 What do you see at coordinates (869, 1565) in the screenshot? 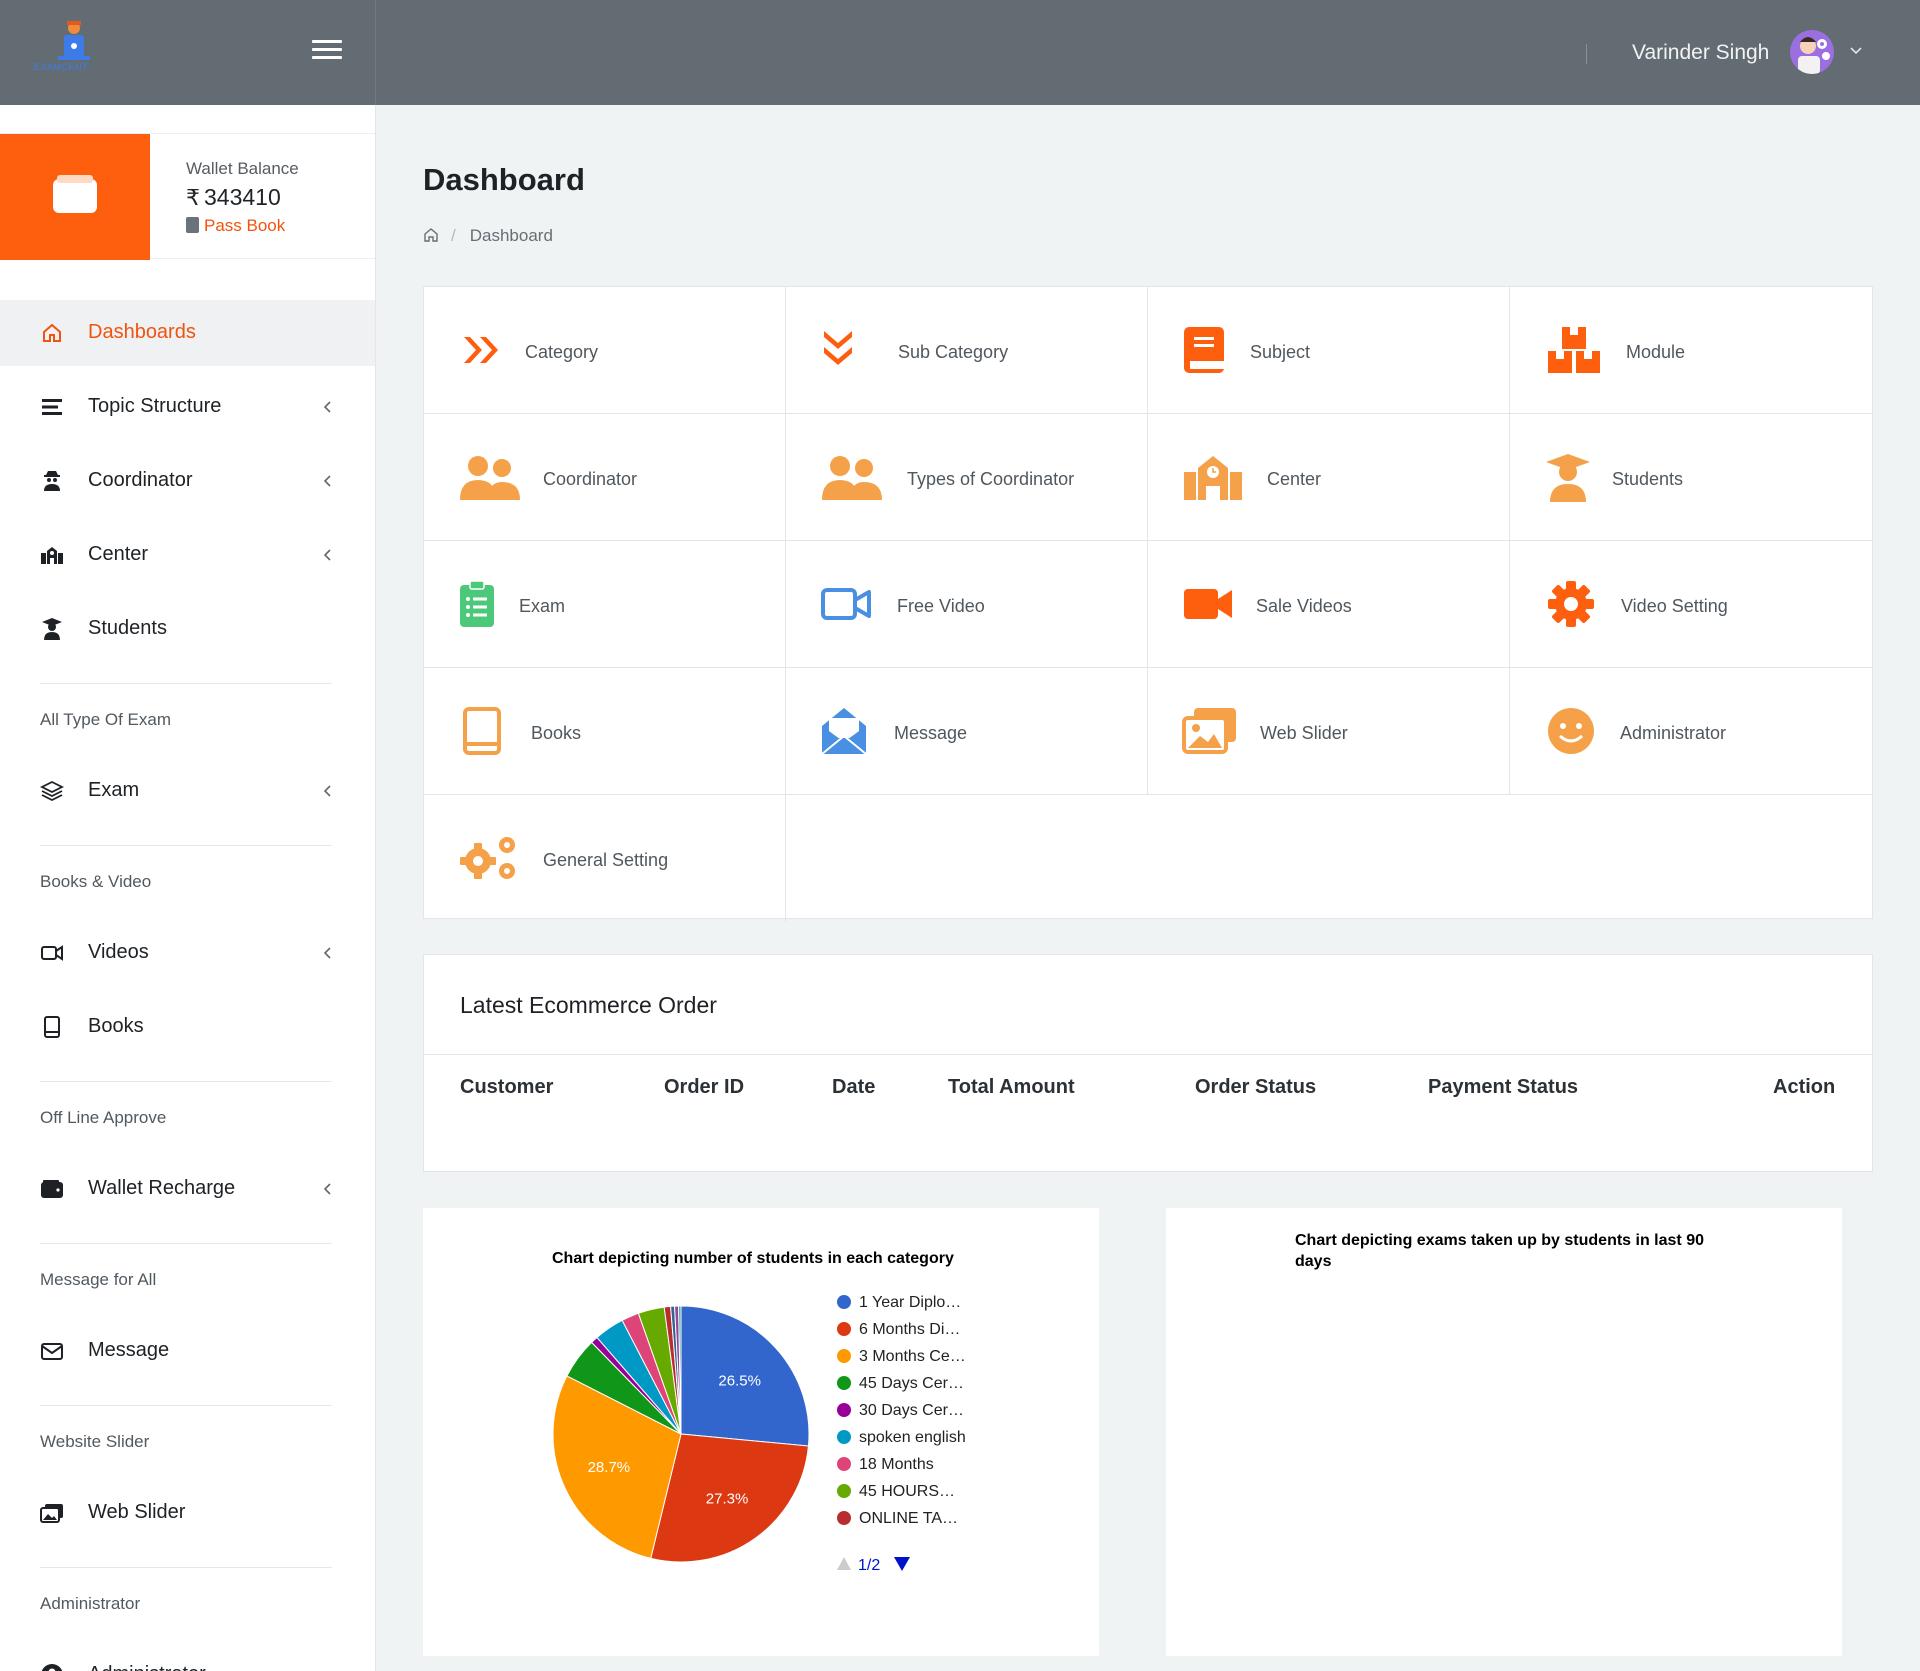
I see `legend-page-indicator: 1/2` at bounding box center [869, 1565].